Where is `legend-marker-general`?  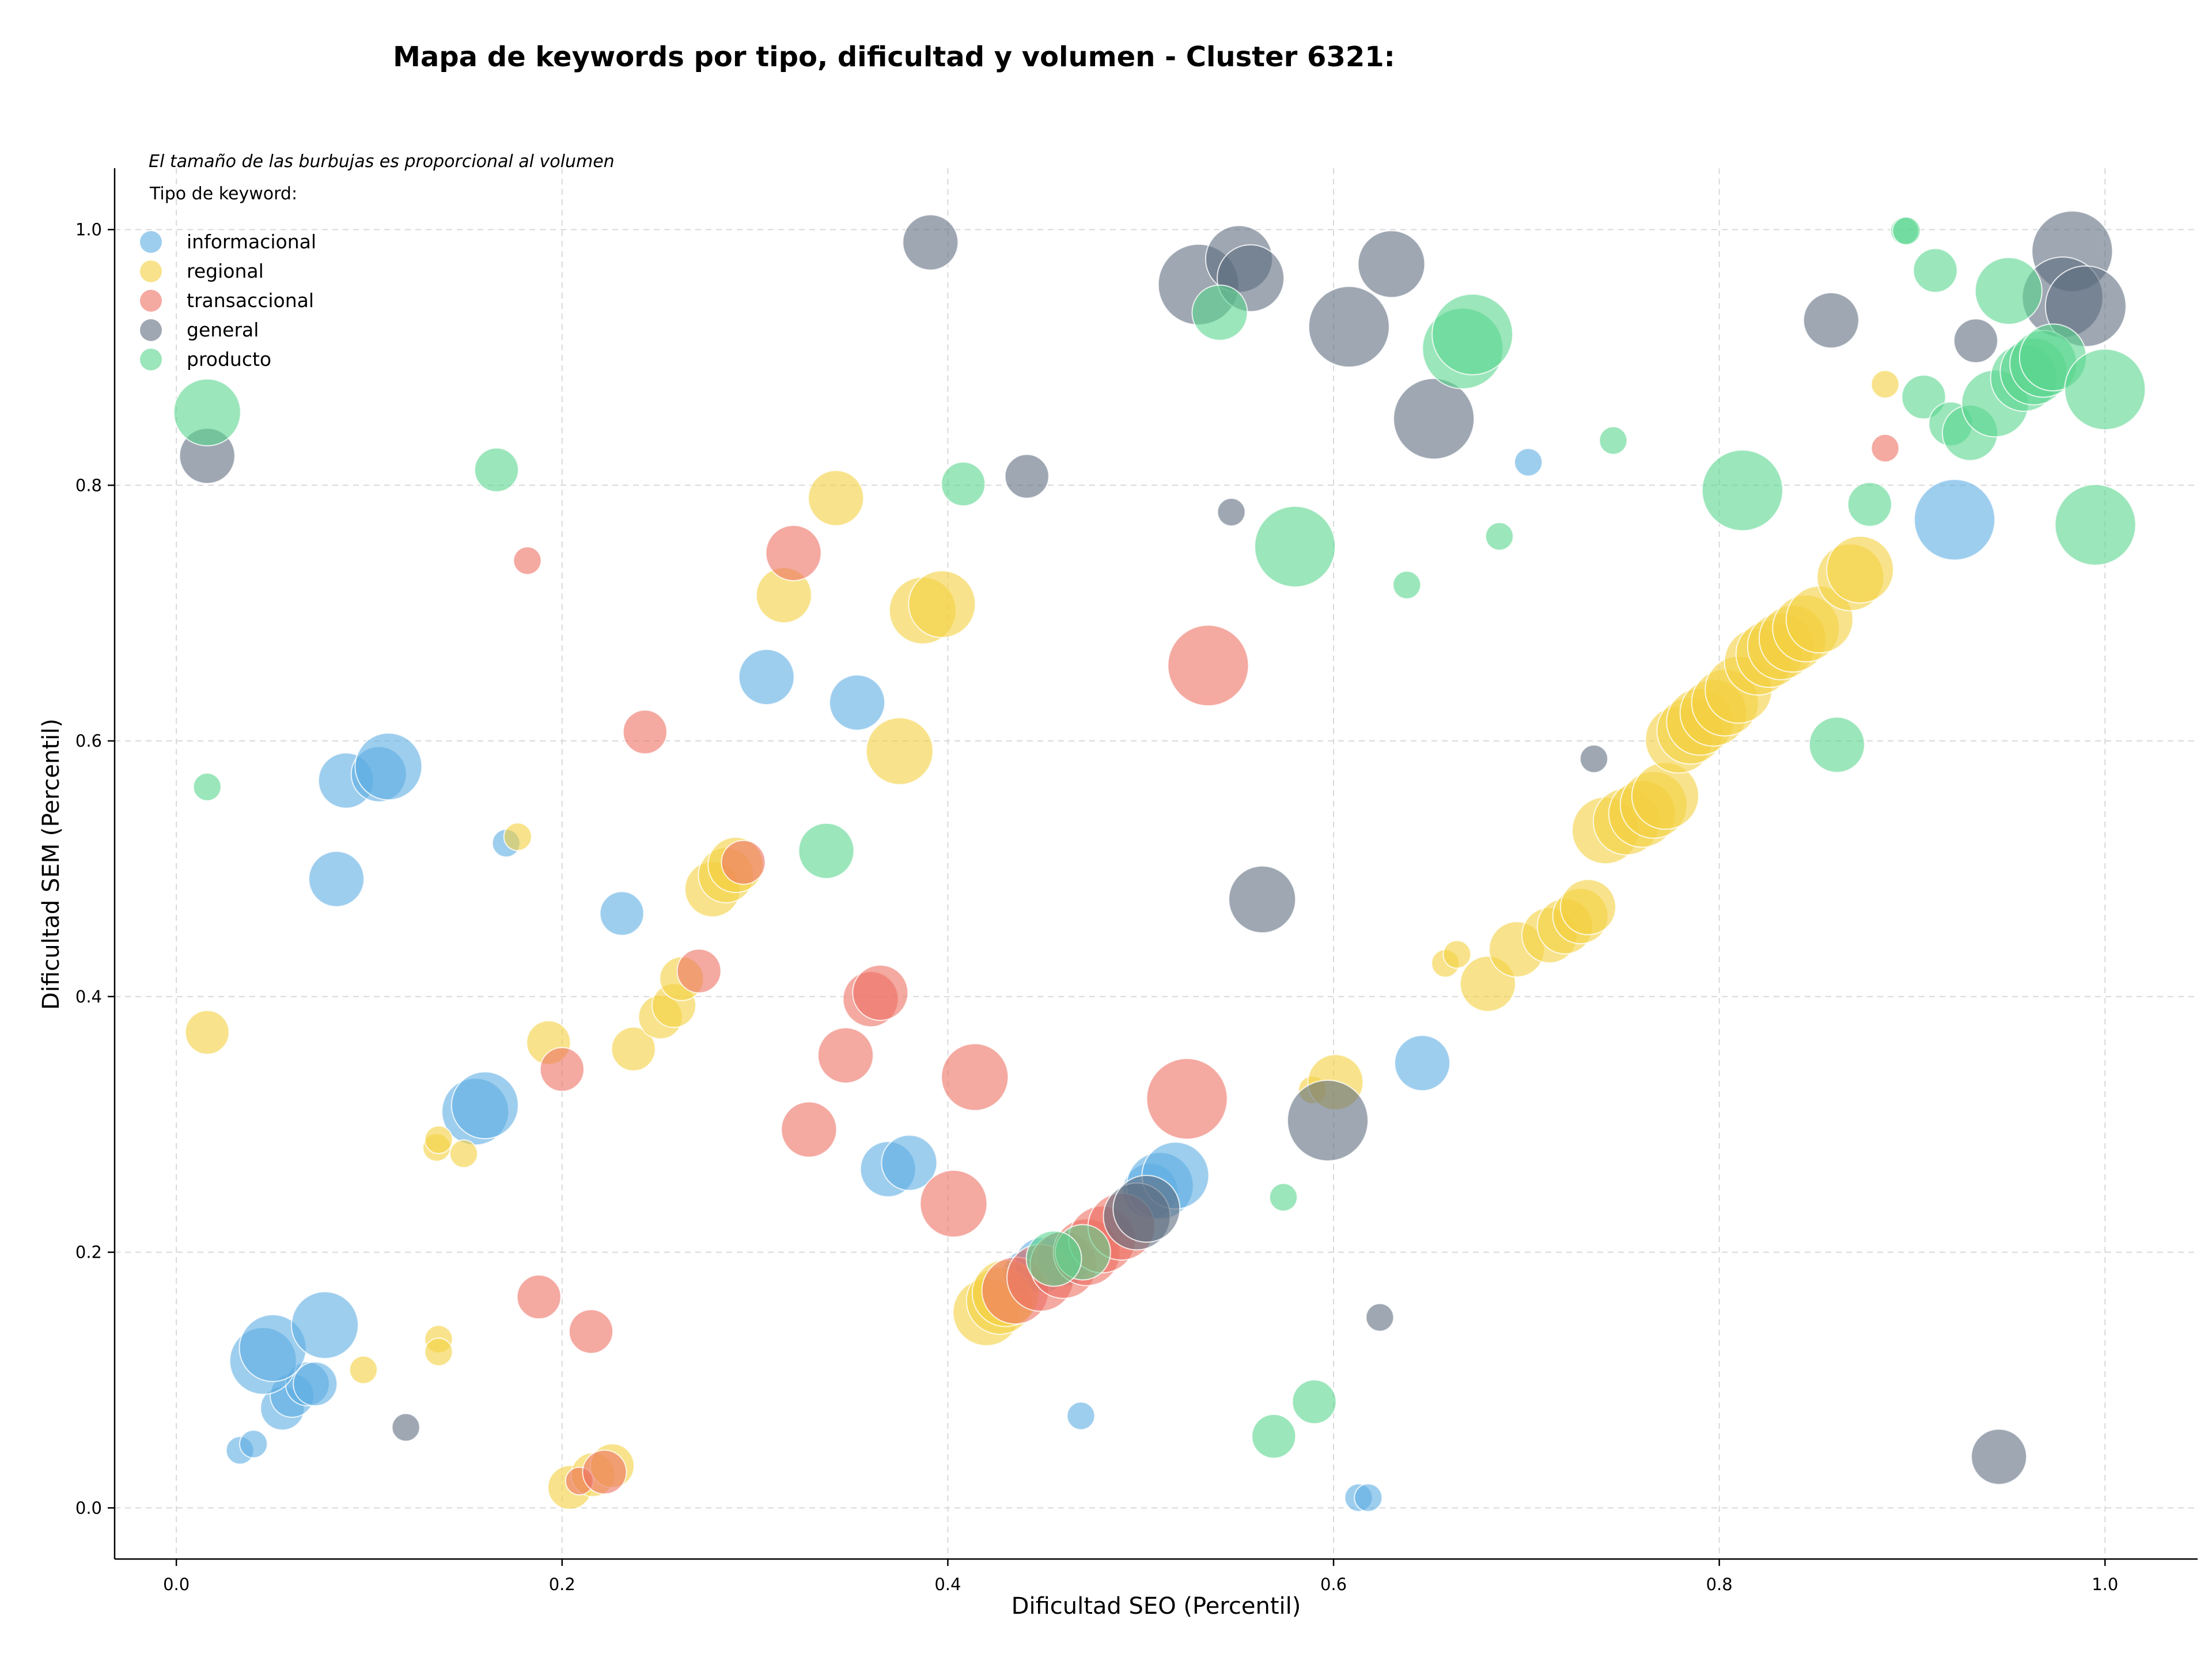 legend-marker-general is located at coordinates (151, 330).